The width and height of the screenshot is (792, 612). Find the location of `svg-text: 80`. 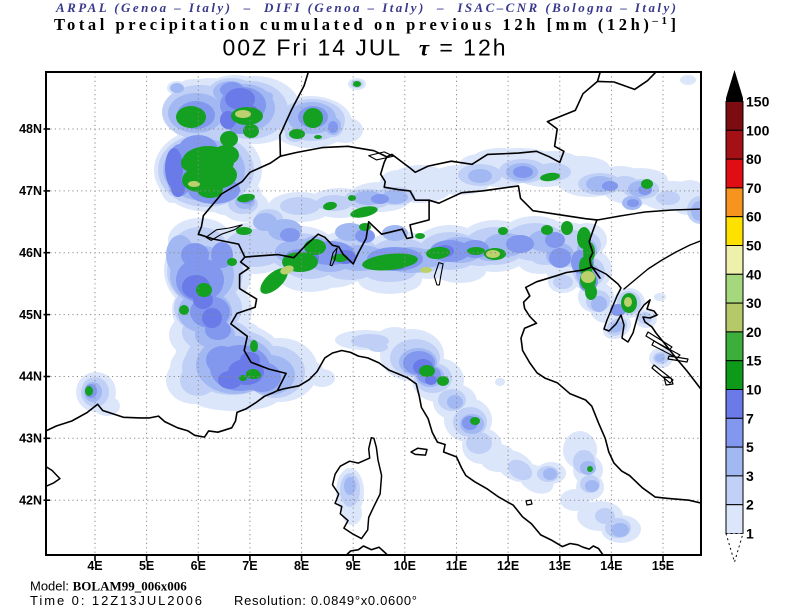

svg-text: 80 is located at coordinates (754, 159).